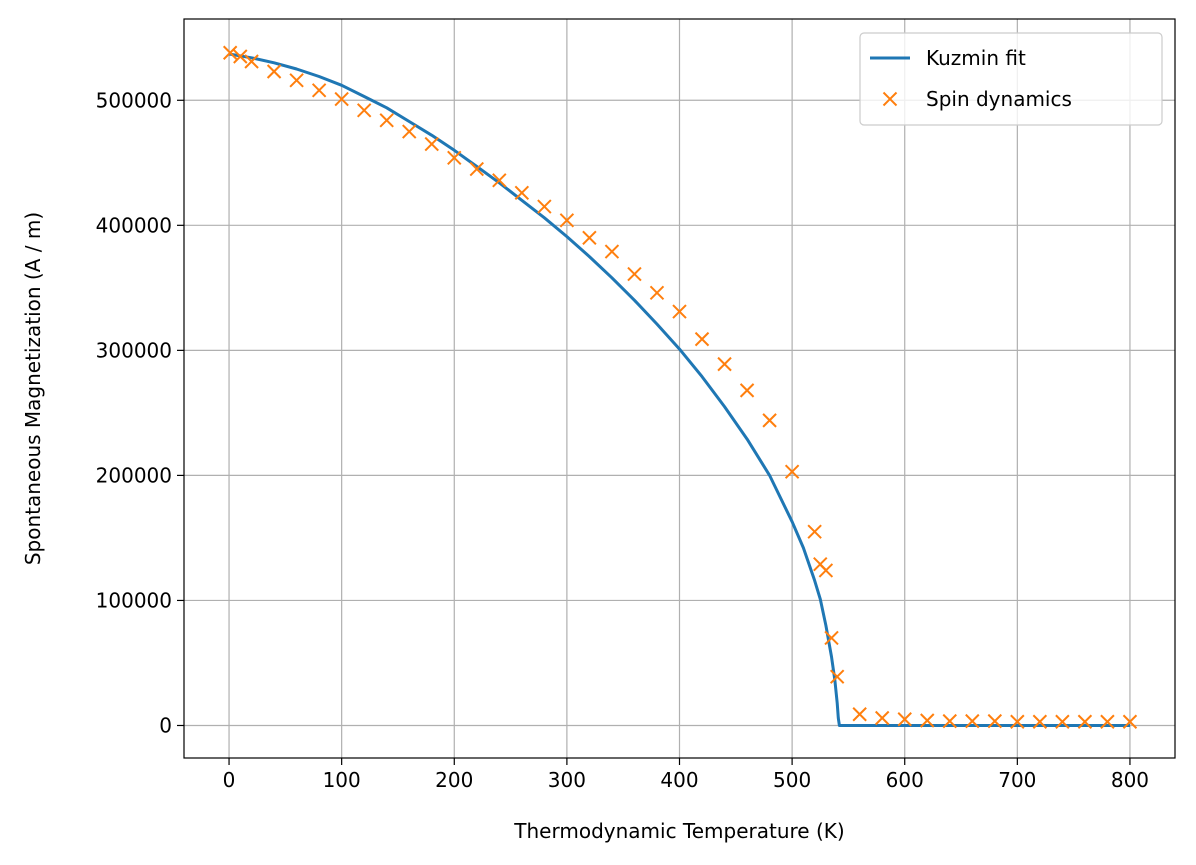  What do you see at coordinates (134, 225) in the screenshot?
I see `y-tick-label: 400000` at bounding box center [134, 225].